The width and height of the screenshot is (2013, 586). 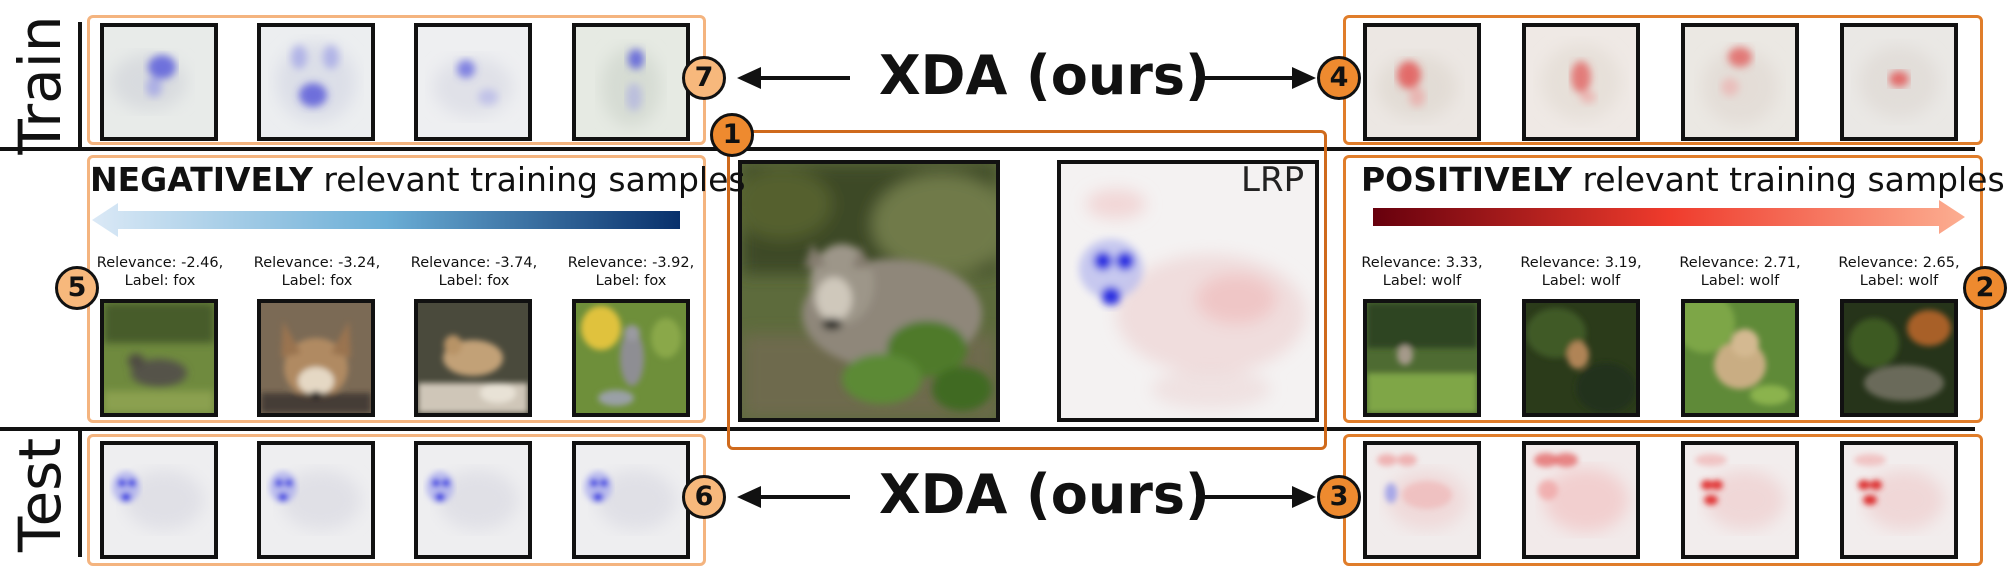 I want to click on xda-label-top: XDA (ours), so click(x=1044, y=75).